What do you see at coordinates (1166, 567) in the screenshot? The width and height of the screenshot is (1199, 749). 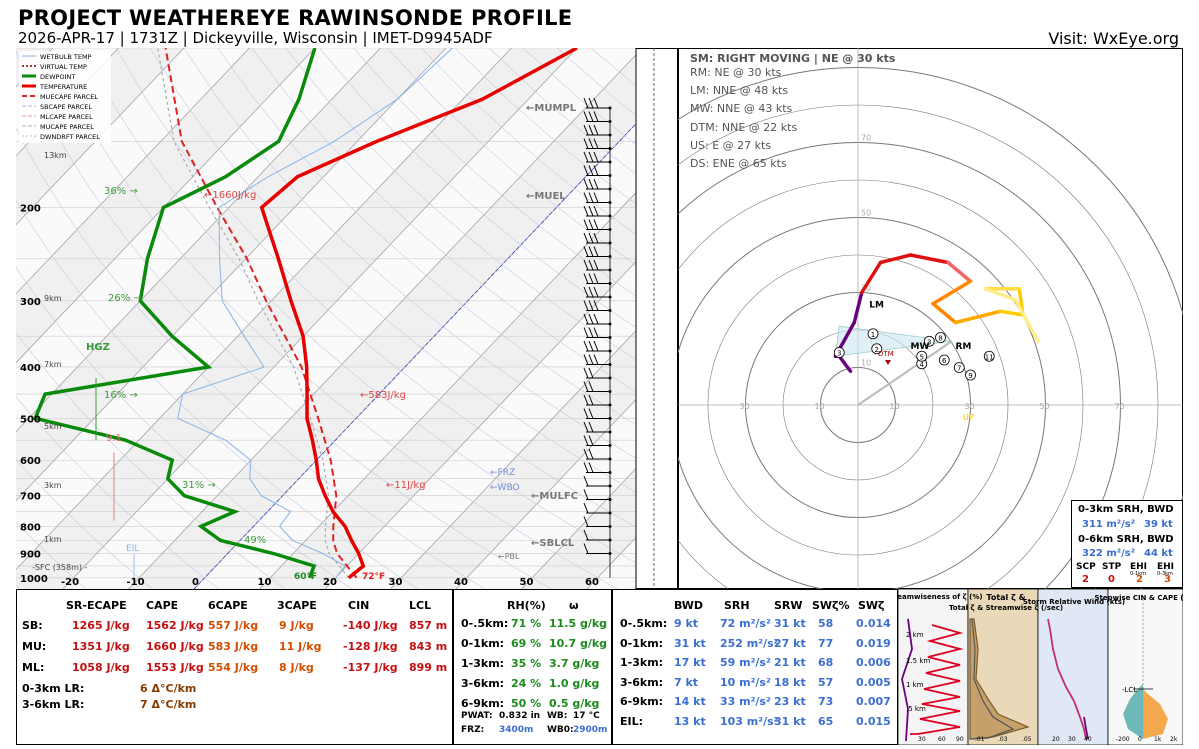 I see `ehi3-label: EHI` at bounding box center [1166, 567].